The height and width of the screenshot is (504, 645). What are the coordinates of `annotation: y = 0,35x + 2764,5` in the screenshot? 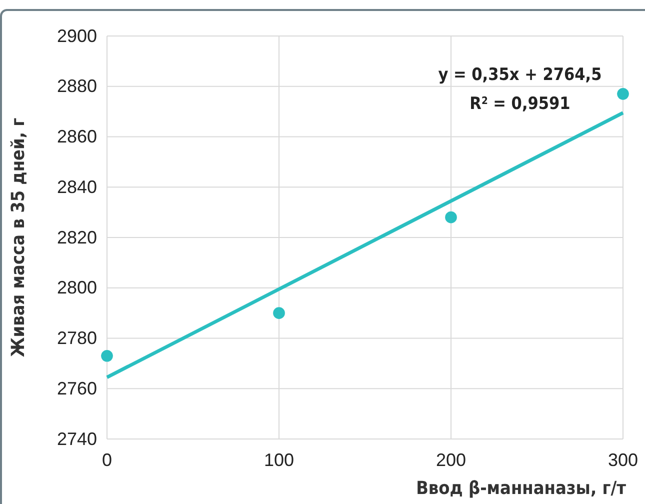 It's located at (520, 75).